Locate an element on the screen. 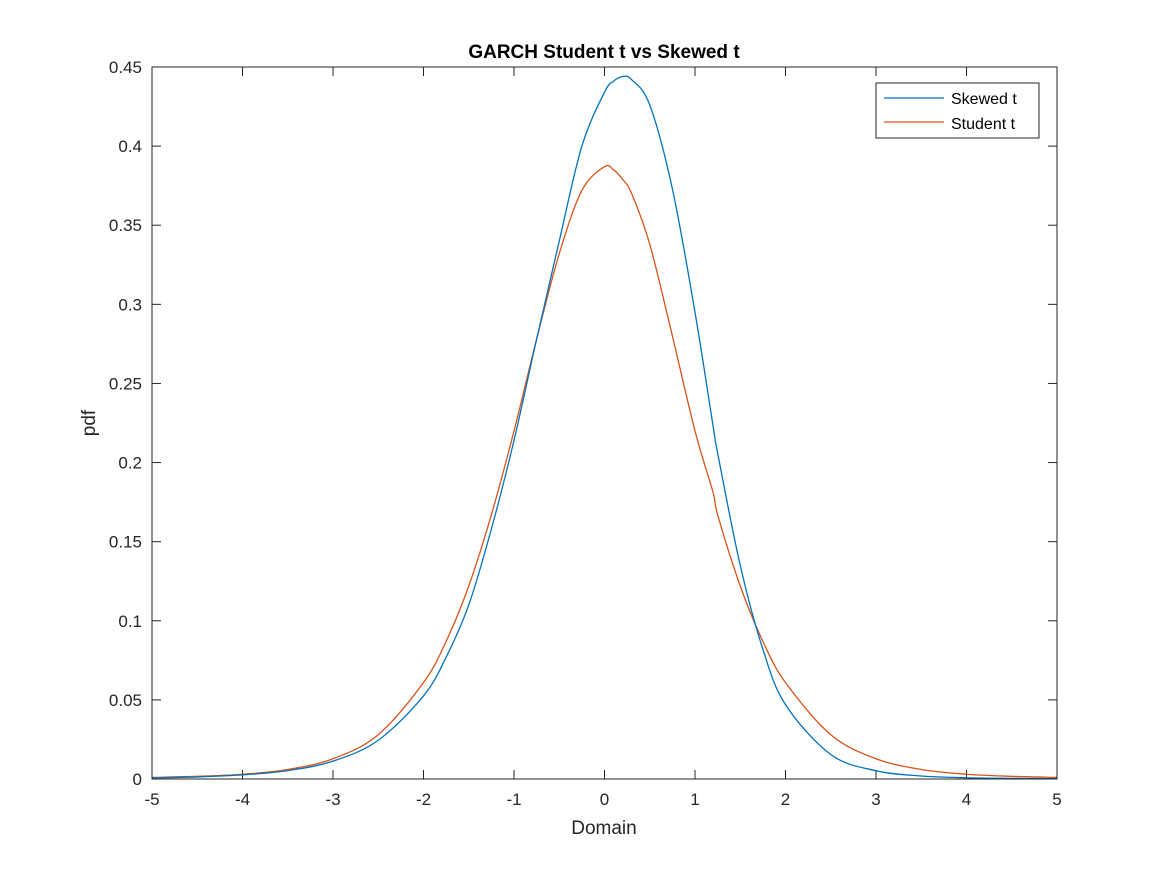  legend-label-student-t: Student t is located at coordinates (983, 124).